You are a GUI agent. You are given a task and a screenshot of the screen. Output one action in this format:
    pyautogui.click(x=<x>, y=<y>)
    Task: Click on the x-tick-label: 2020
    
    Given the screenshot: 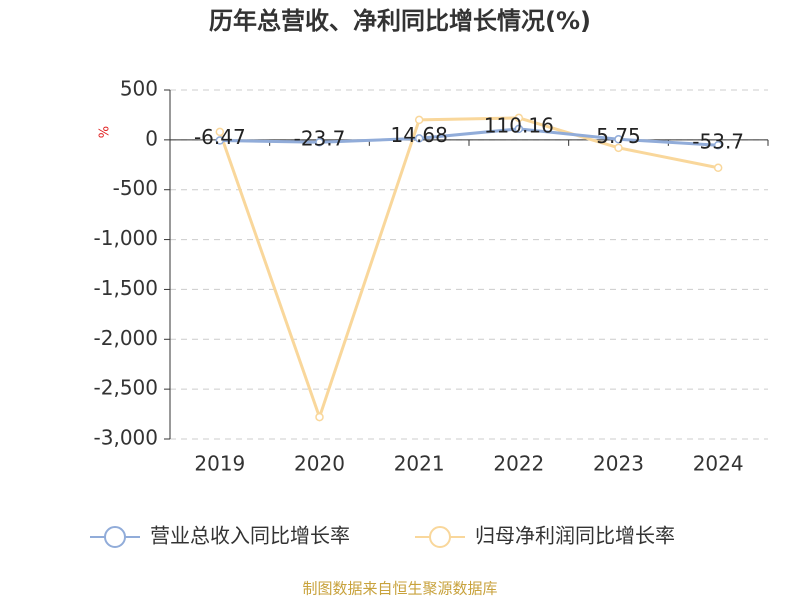 What is the action you would take?
    pyautogui.click(x=319, y=464)
    